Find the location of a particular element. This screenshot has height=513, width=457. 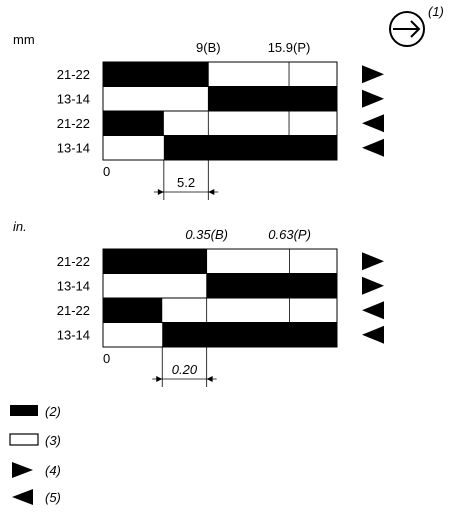

marker-label: 9(B) is located at coordinates (208, 47).